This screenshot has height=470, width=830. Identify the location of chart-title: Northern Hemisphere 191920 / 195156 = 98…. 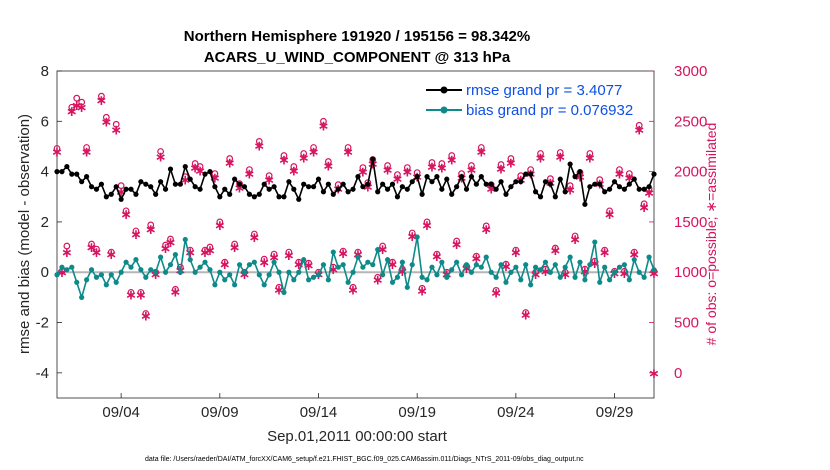
(357, 36).